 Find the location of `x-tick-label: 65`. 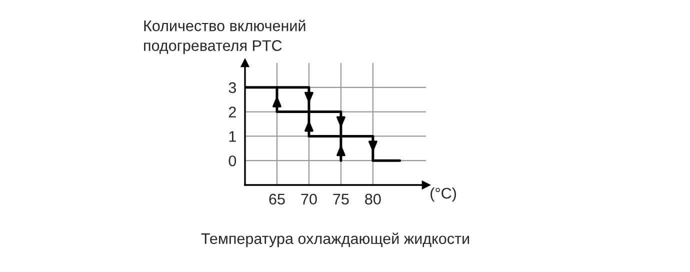

x-tick-label: 65 is located at coordinates (277, 199).